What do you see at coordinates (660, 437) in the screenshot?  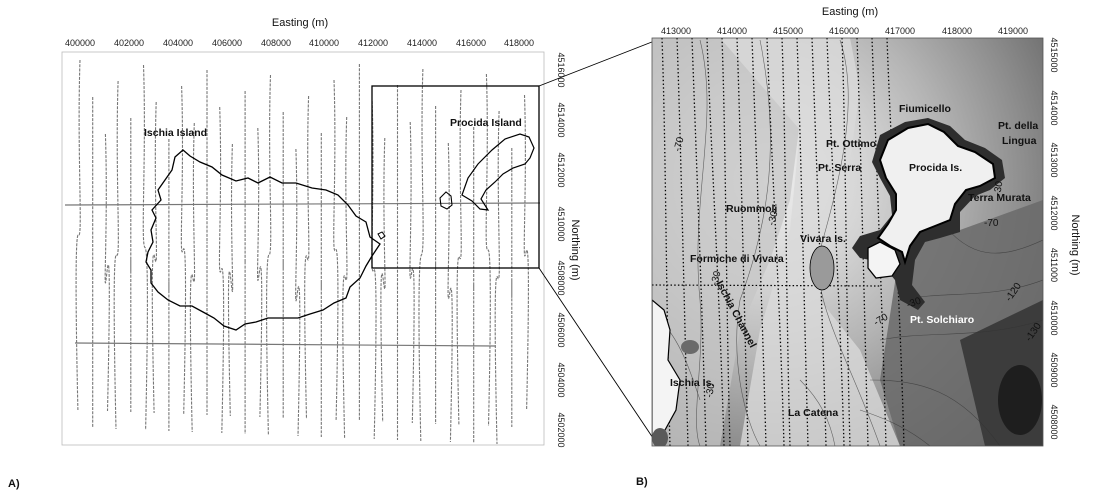 I see `ischia-shoal` at bounding box center [660, 437].